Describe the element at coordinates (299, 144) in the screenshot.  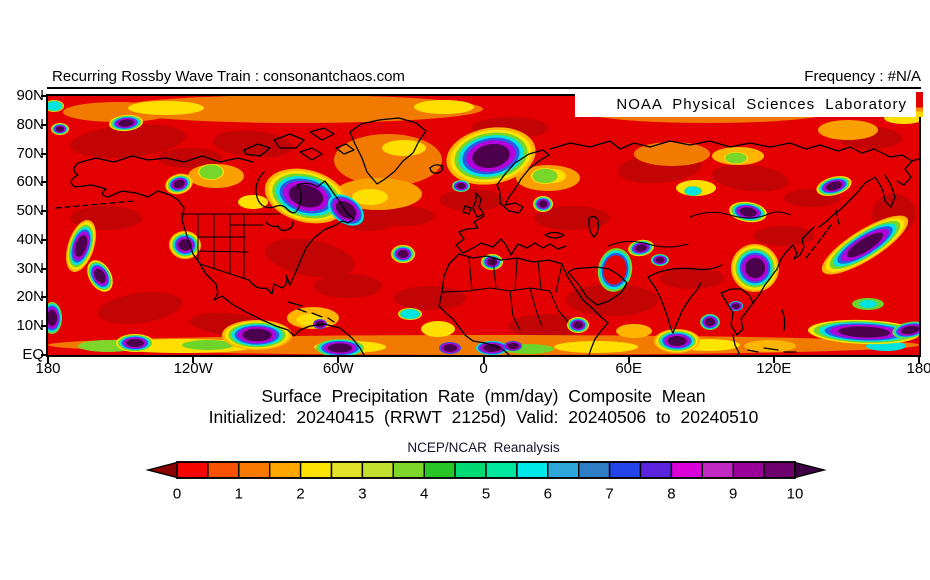
I see `arctic-islands` at that location.